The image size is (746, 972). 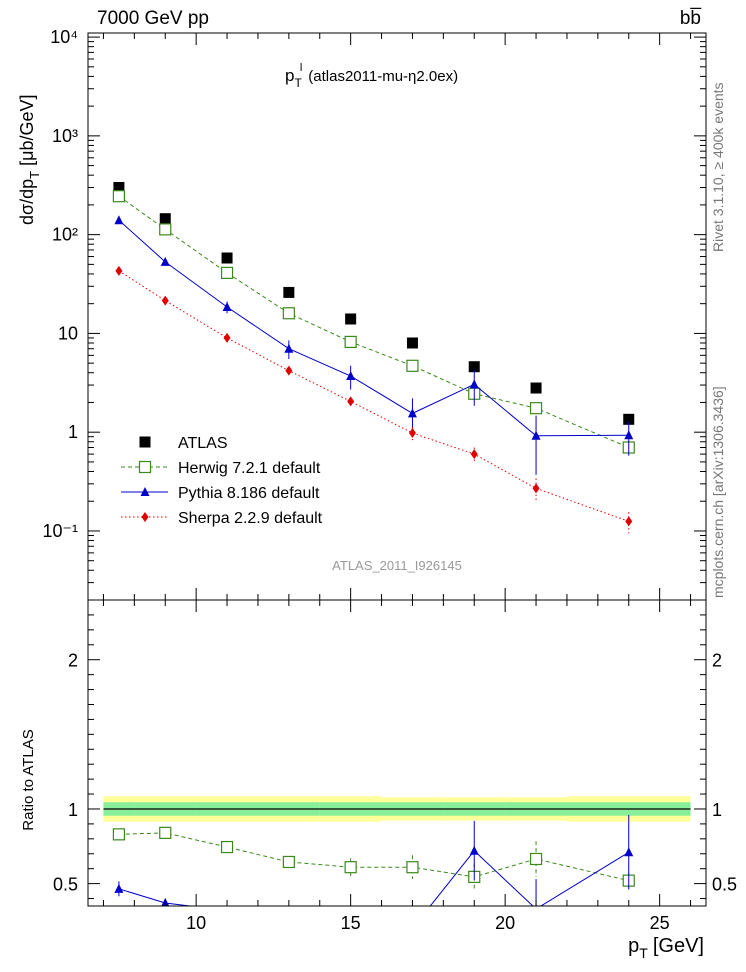 What do you see at coordinates (397, 809) in the screenshot?
I see `ratio-band-layer` at bounding box center [397, 809].